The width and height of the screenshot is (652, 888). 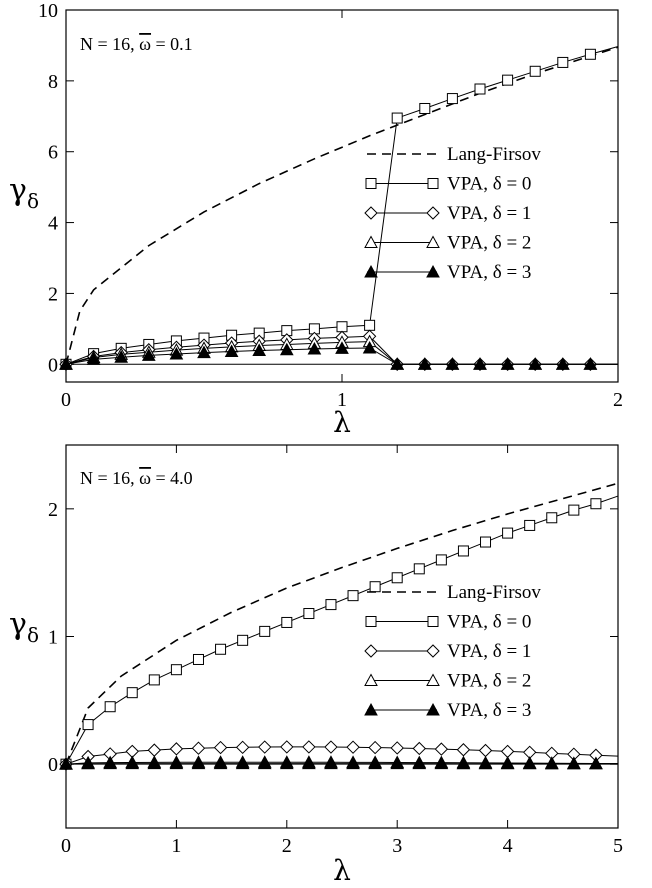 I want to click on panel-annotation: N = 16, ω = 0.1, so click(x=136, y=44).